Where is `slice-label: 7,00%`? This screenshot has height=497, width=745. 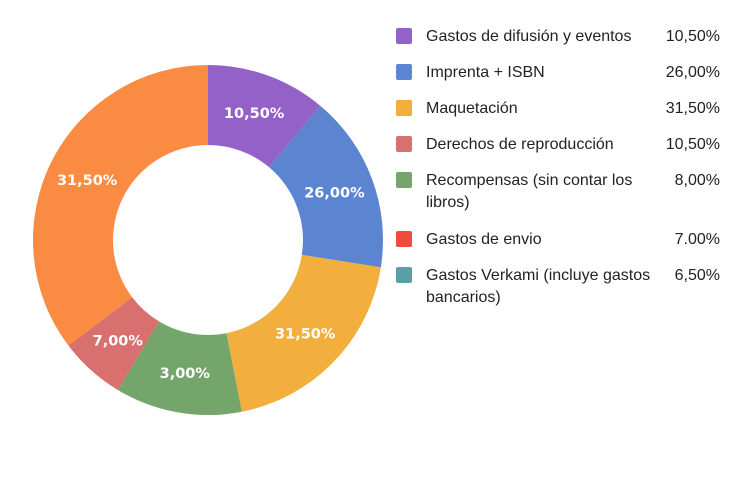 slice-label: 7,00% is located at coordinates (118, 341).